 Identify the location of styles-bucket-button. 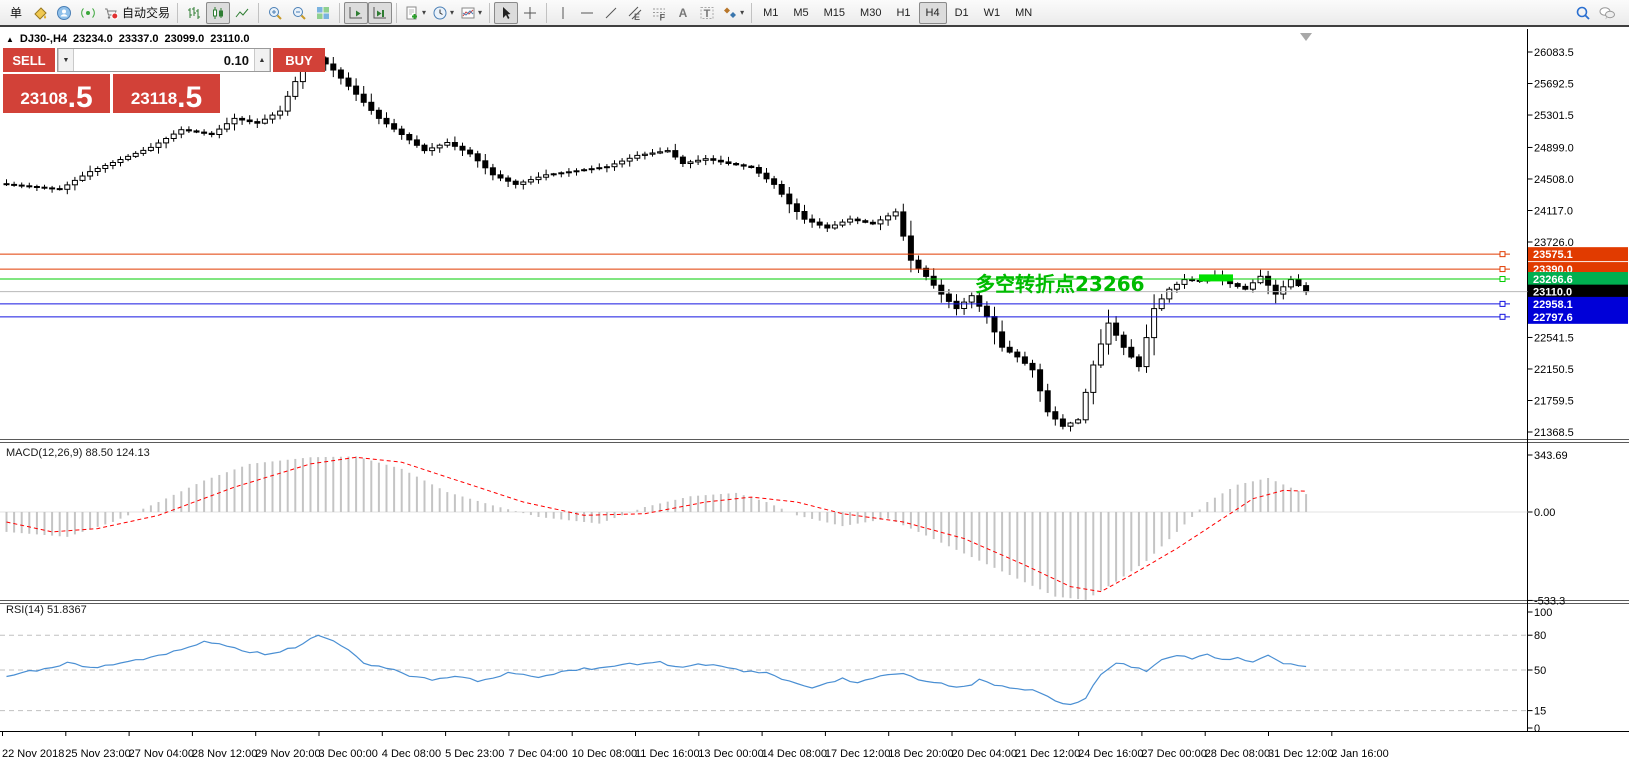
(40, 13).